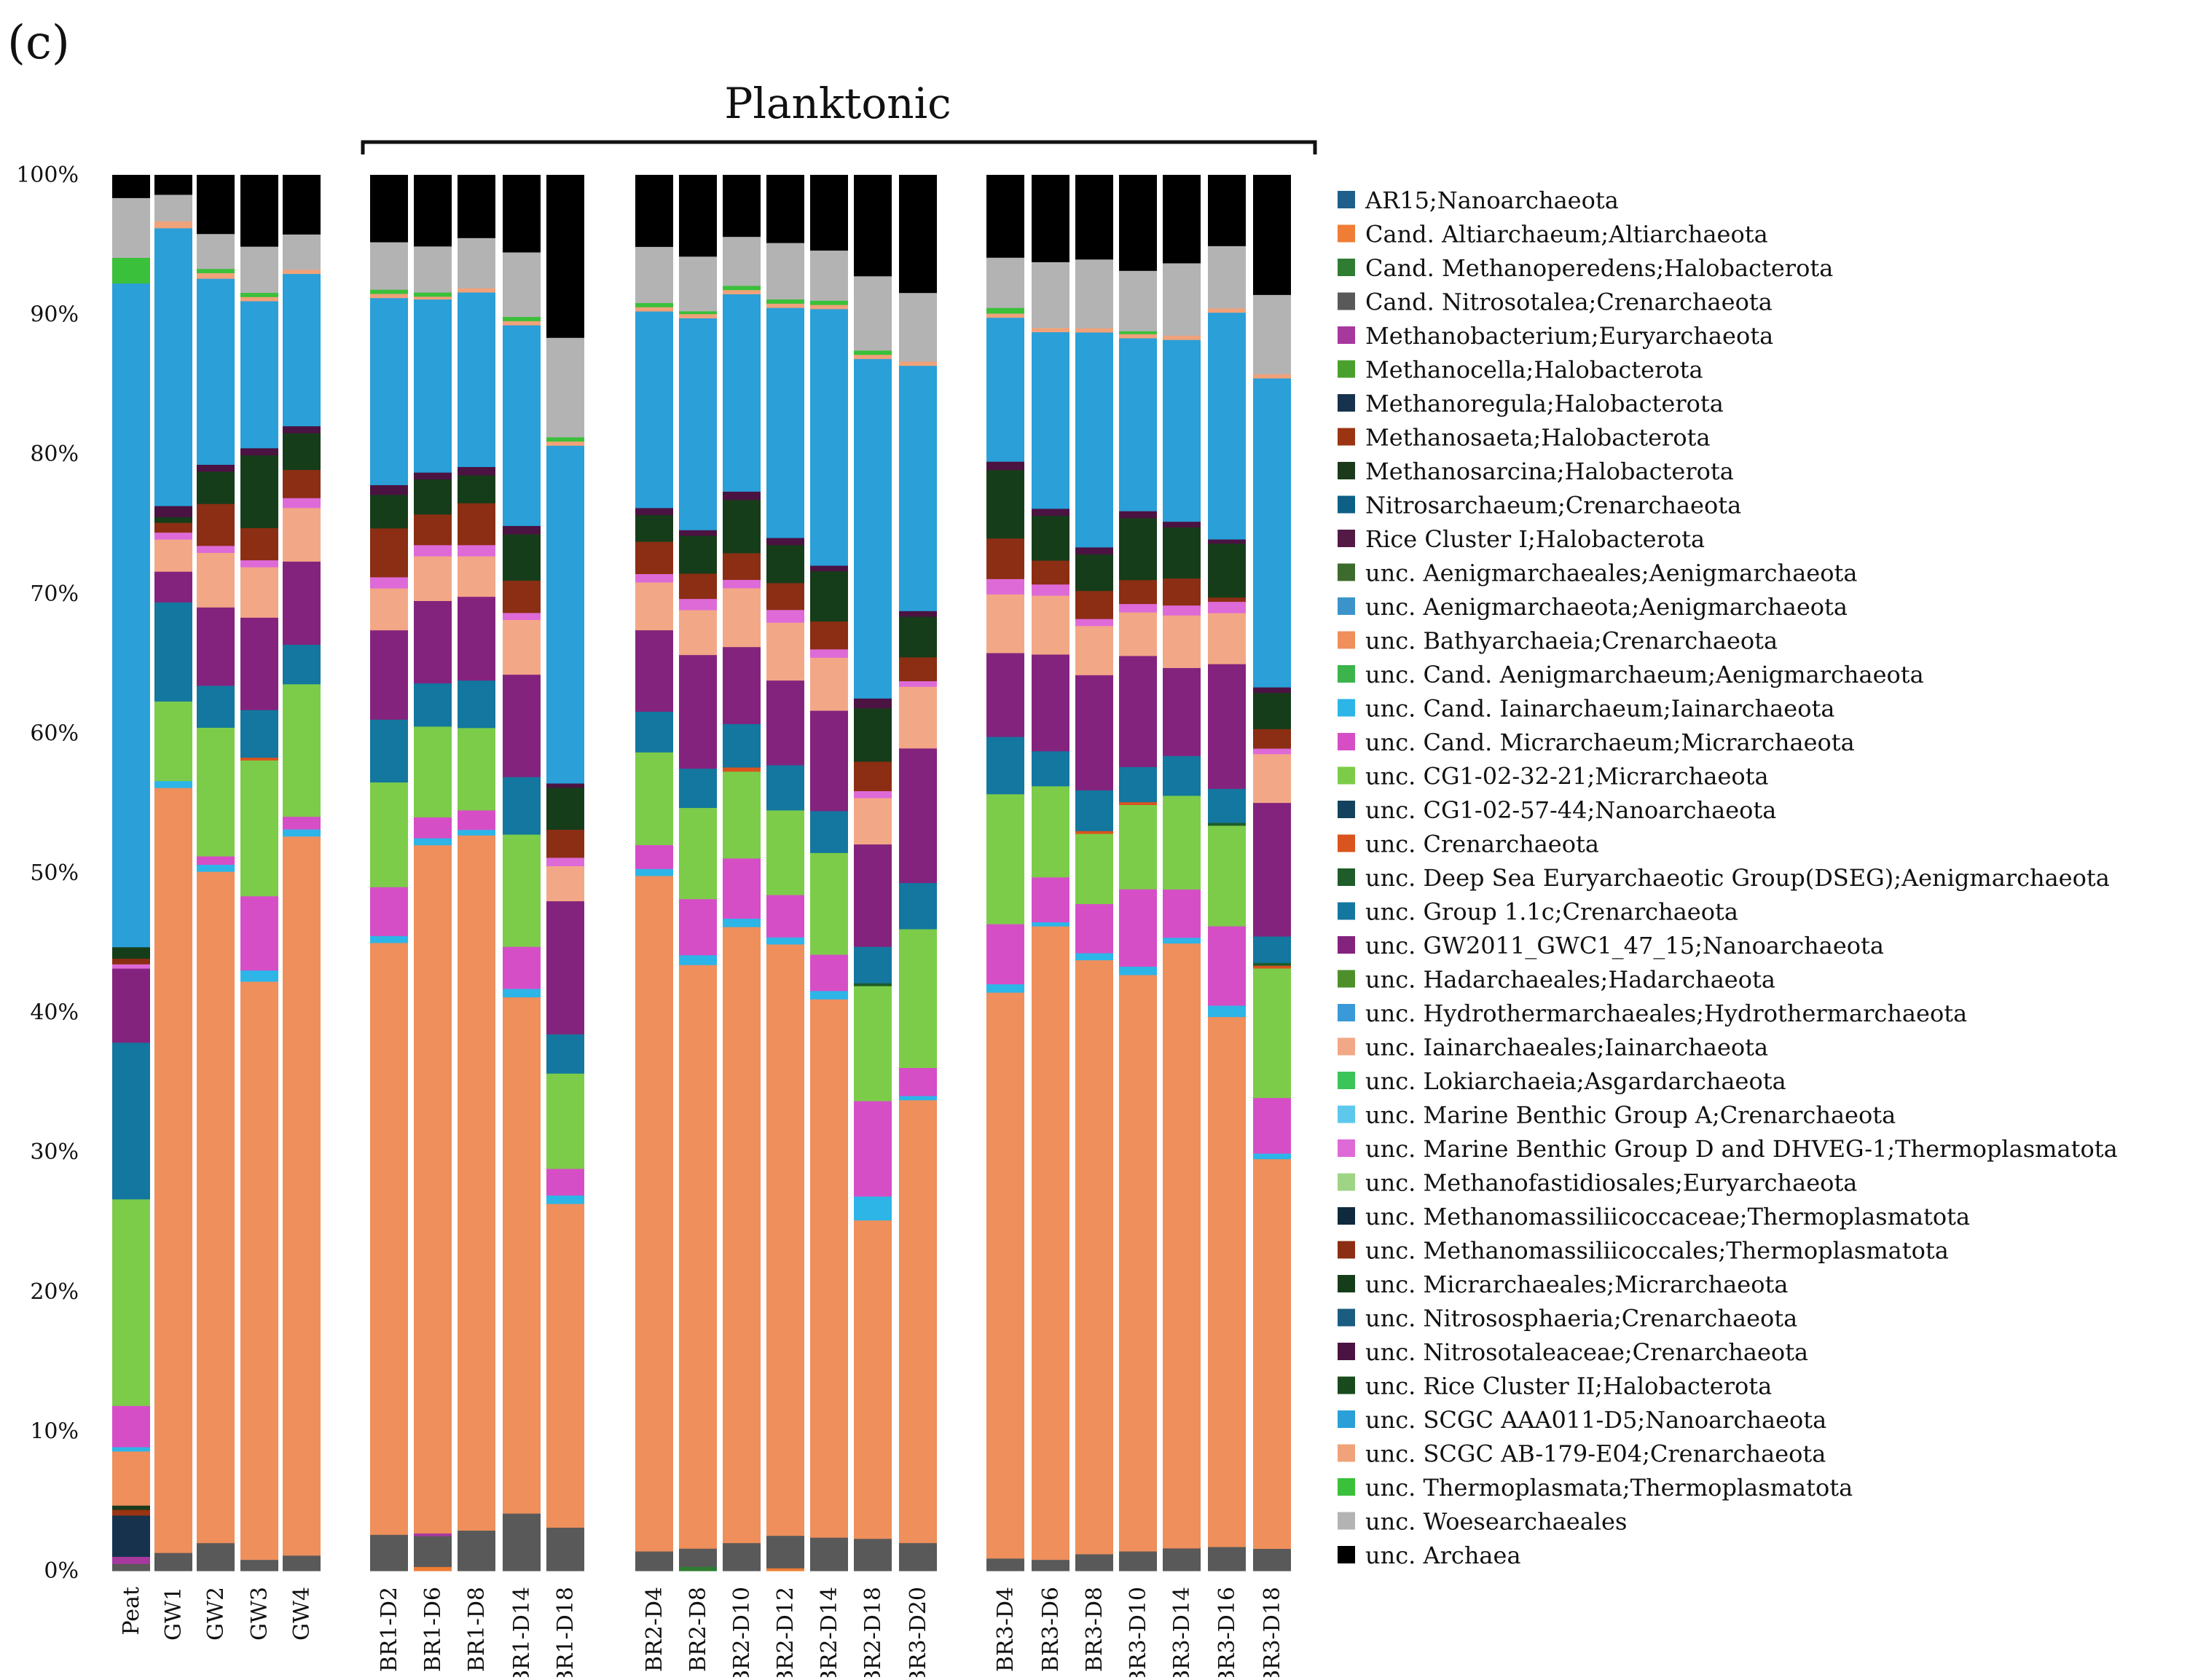  Describe the element at coordinates (1611, 573) in the screenshot. I see `legend-label: unc. Aenigmarchaeales;Aenigmarchaeota` at that location.